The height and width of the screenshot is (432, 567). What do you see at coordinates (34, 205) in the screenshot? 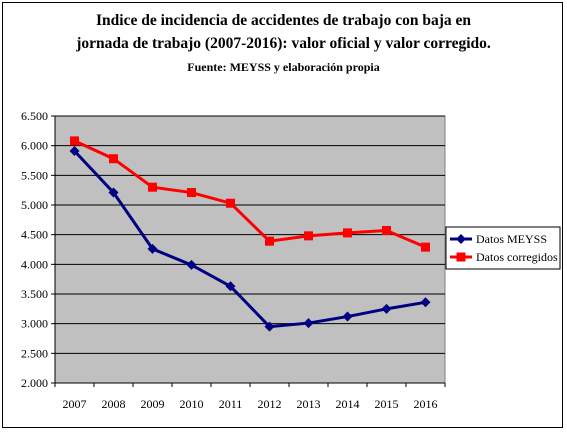
I see `y-tick-label: 5.000` at bounding box center [34, 205].